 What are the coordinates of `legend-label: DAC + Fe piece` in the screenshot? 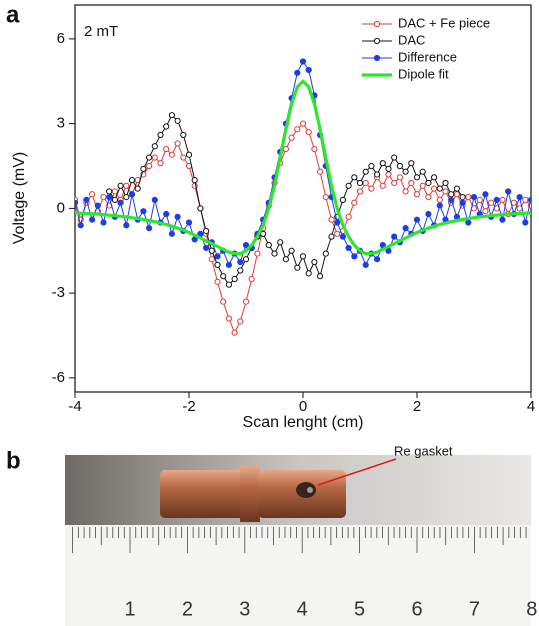 It's located at (444, 22).